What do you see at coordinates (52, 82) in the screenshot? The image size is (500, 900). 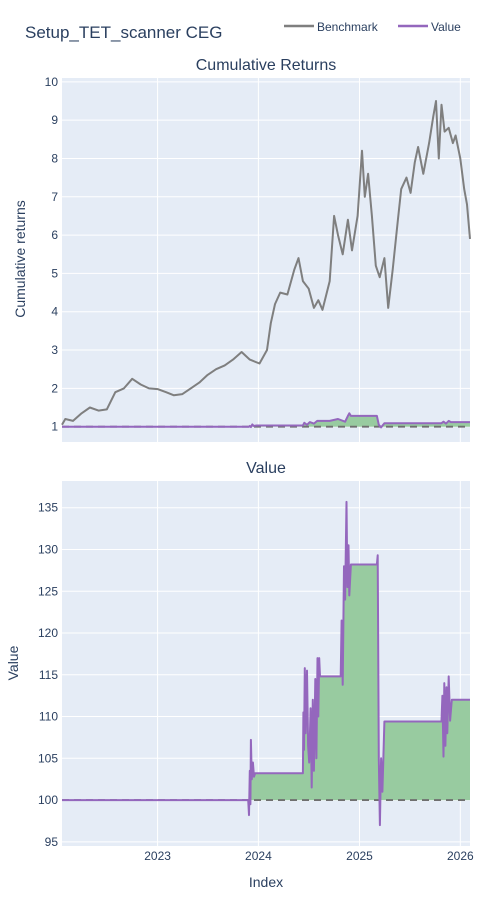 I see `y-tick-label: 10` at bounding box center [52, 82].